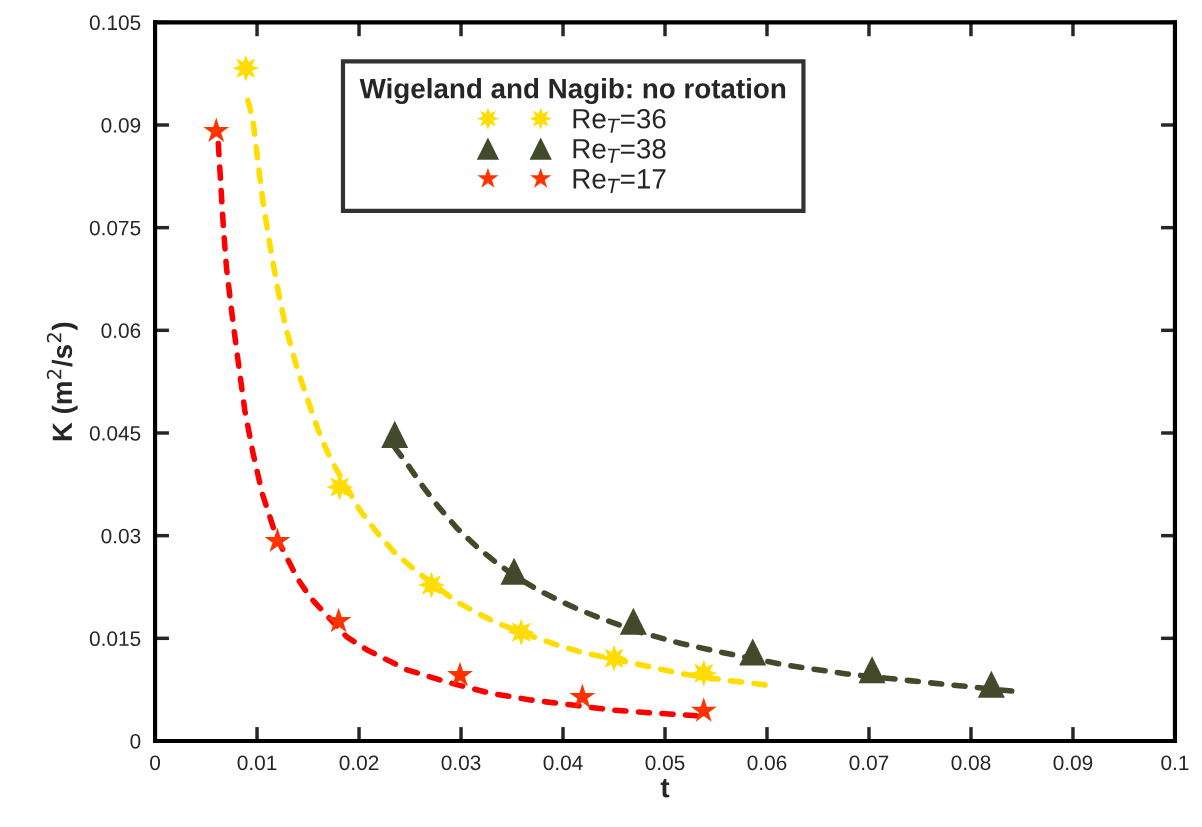  What do you see at coordinates (767, 763) in the screenshot?
I see `x-tick-label: 0.06` at bounding box center [767, 763].